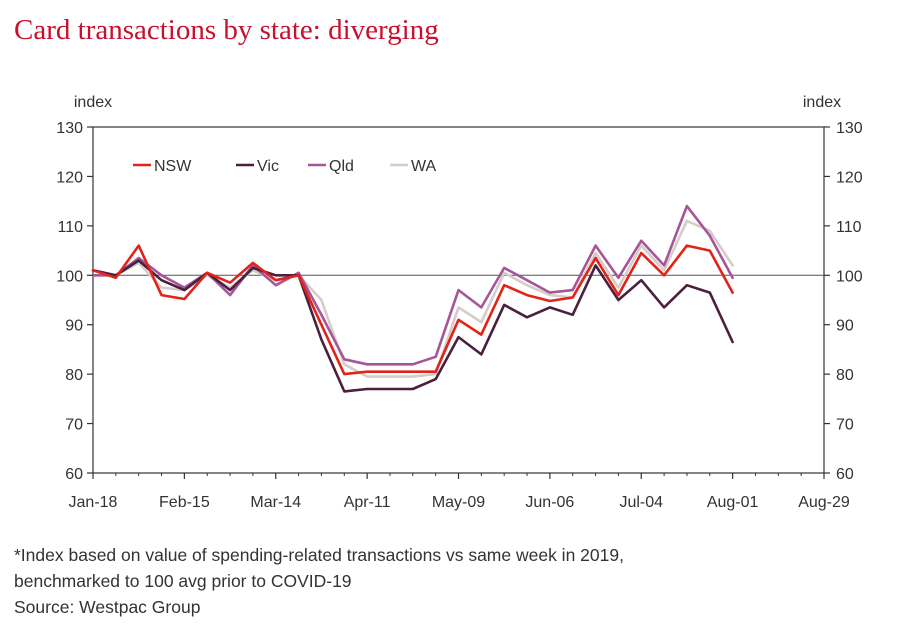 This screenshot has height=632, width=912. Describe the element at coordinates (69, 177) in the screenshot. I see `y-tick-label-left: 120` at that location.